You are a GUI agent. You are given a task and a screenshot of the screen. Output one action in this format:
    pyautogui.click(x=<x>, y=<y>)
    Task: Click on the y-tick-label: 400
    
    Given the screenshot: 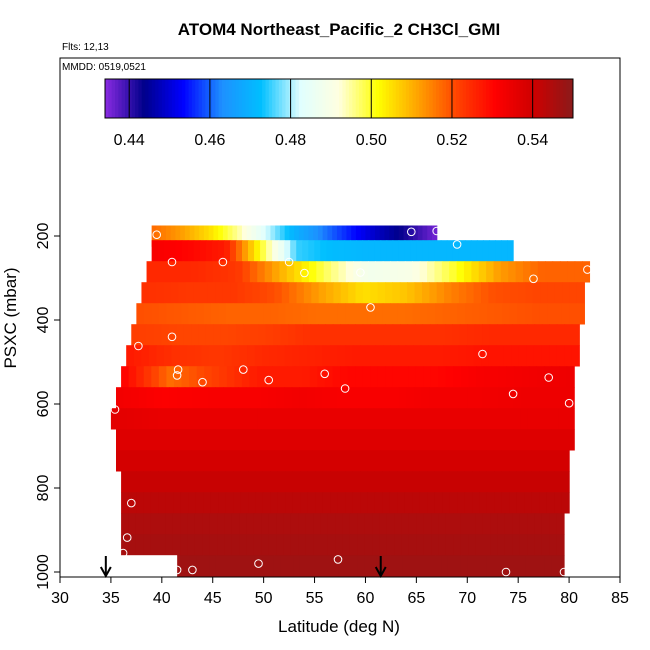 What is the action you would take?
    pyautogui.click(x=43, y=320)
    